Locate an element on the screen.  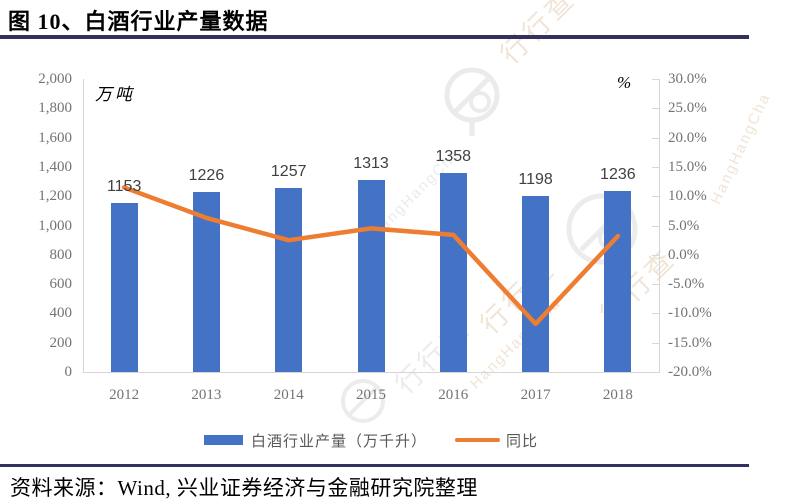
bar-value-label: 1358 is located at coordinates (453, 157).